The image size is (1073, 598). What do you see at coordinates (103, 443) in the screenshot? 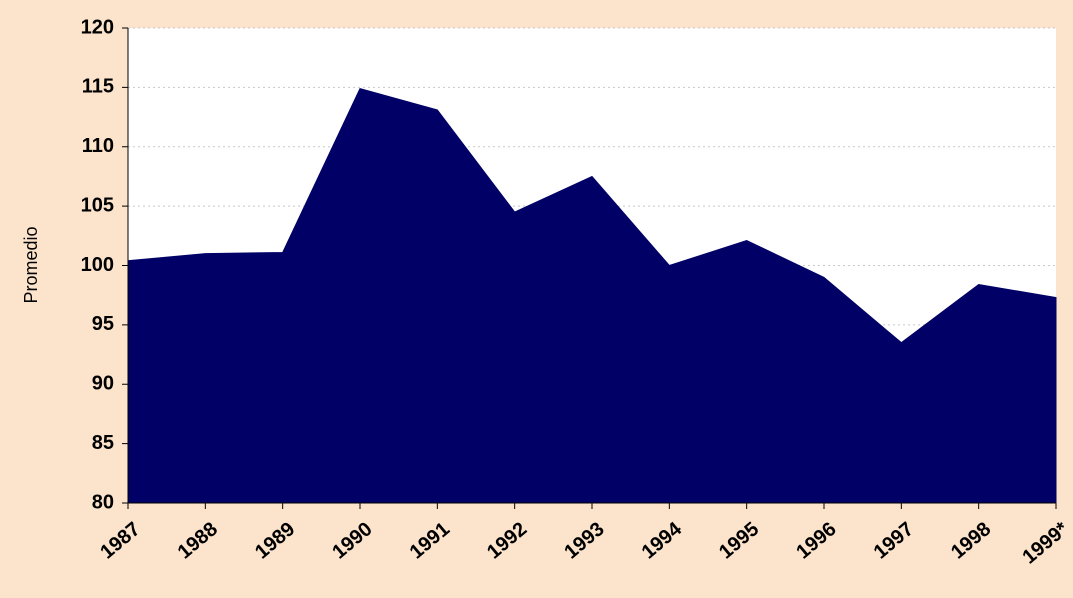
I see `y-tick-label: 85` at bounding box center [103, 443].